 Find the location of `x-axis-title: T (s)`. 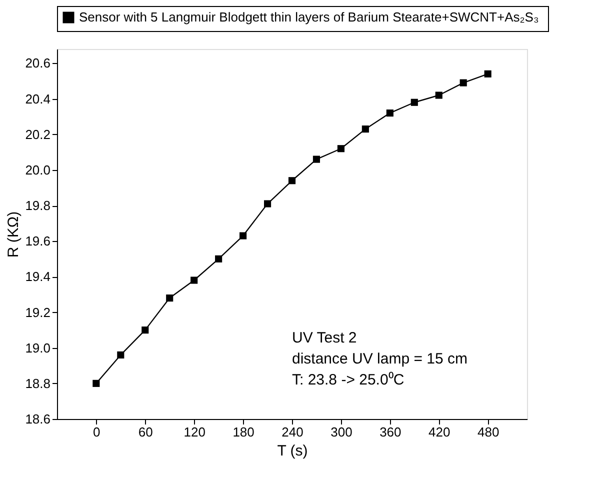

x-axis-title: T (s) is located at coordinates (292, 451).